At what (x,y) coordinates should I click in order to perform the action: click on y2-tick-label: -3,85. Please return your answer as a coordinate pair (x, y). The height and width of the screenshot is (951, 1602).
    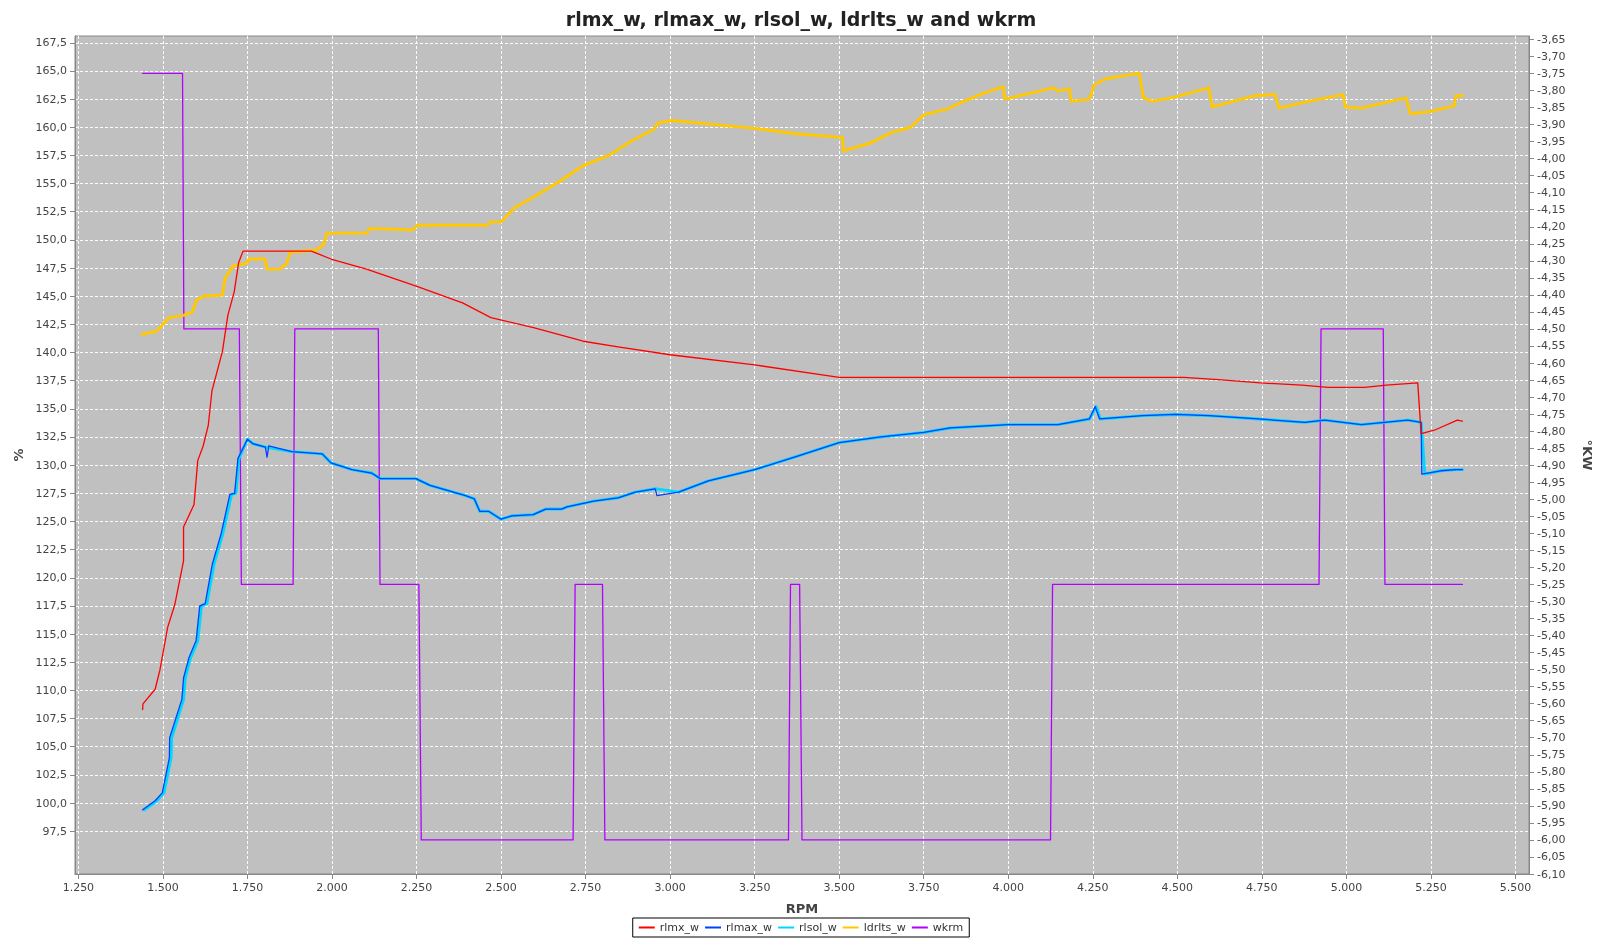
    Looking at the image, I should click on (1551, 108).